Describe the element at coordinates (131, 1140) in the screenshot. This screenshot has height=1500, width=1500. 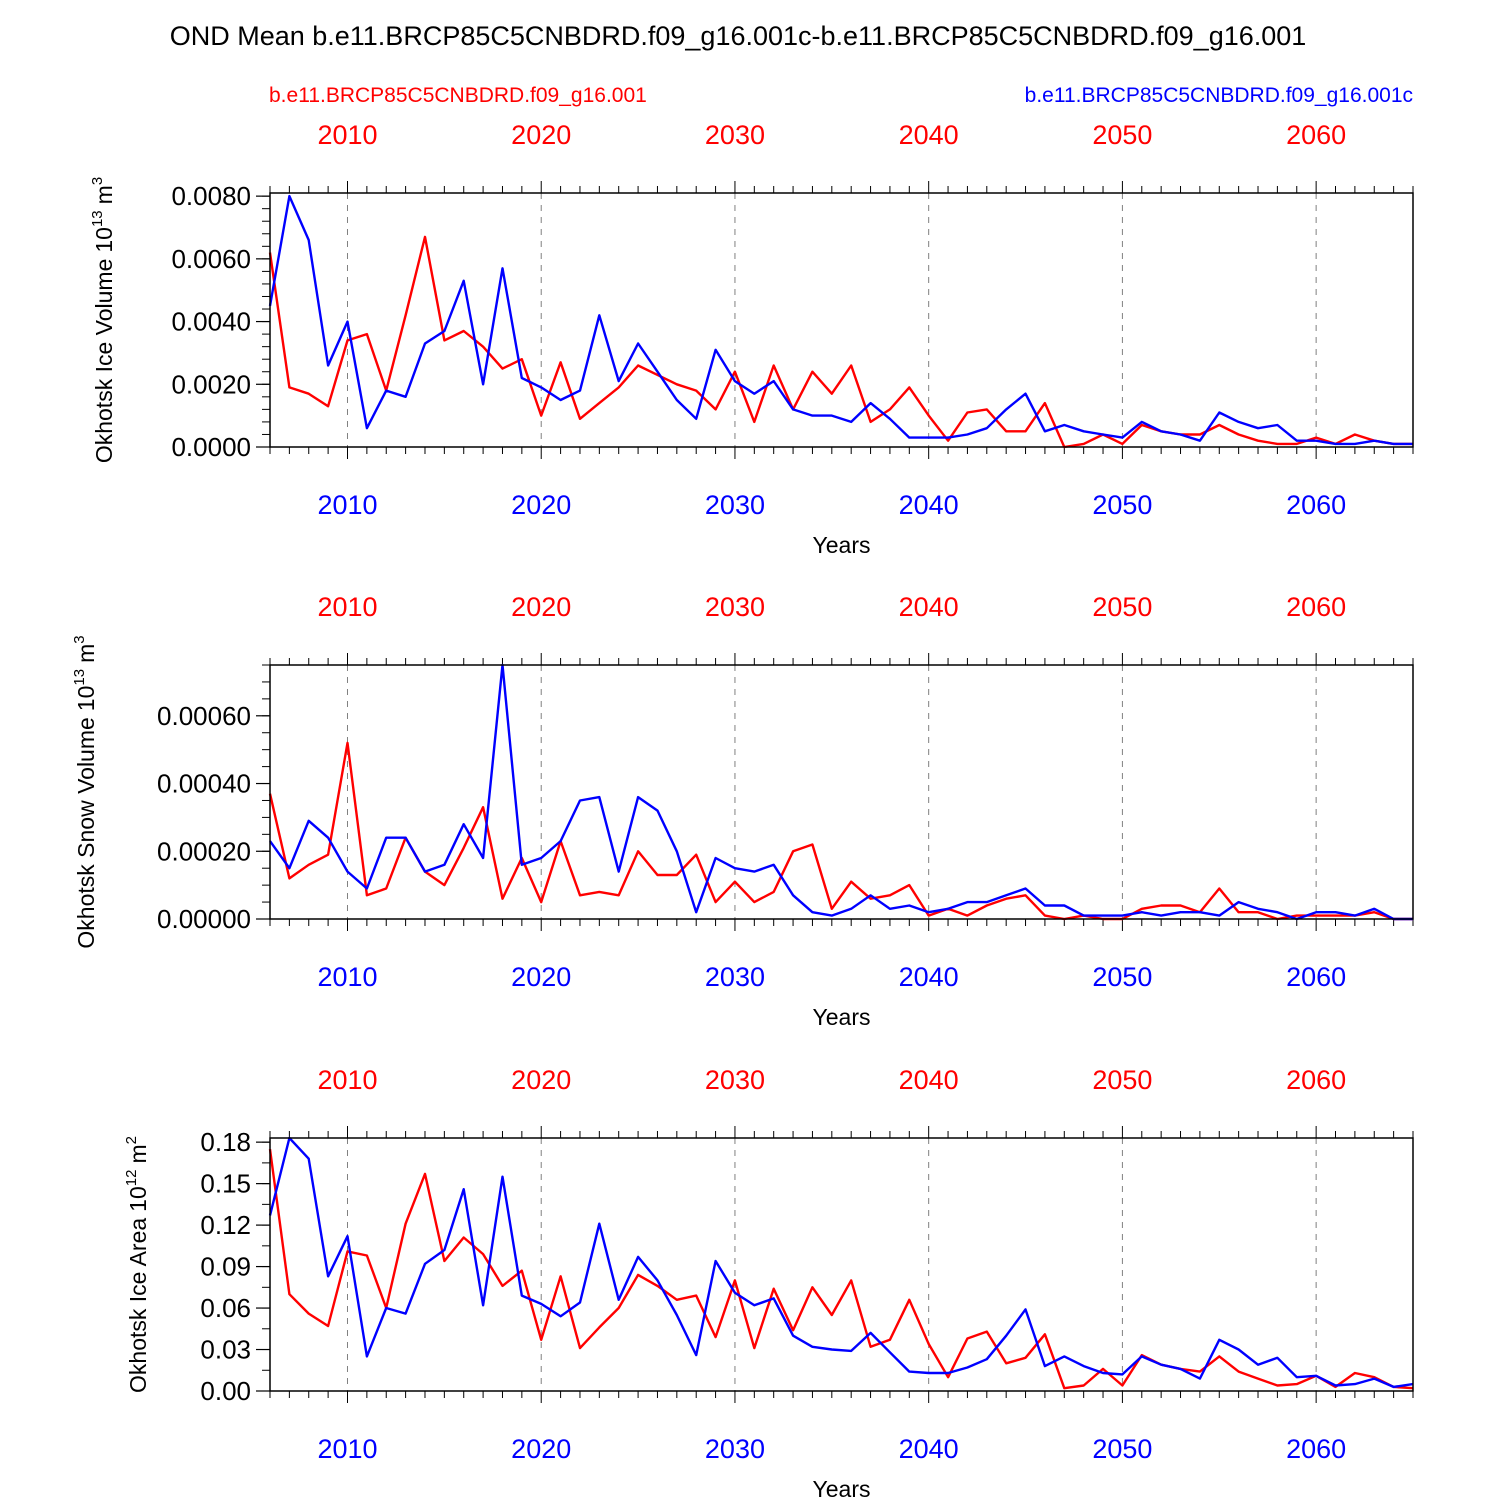
I see `y-axis-unit-power: 2` at that location.